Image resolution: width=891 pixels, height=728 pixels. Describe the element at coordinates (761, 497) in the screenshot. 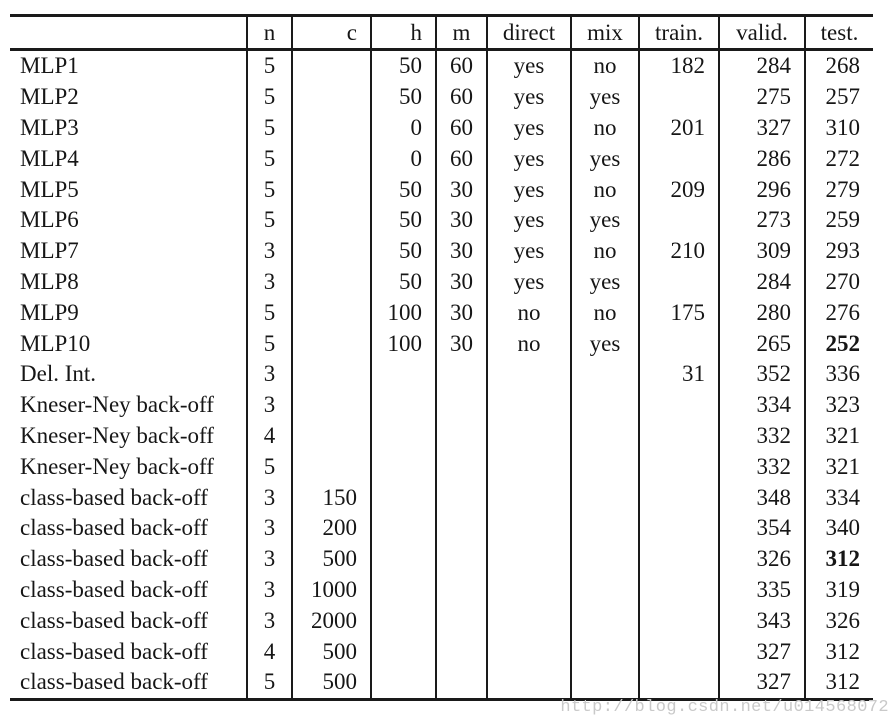

I see `cell-valid: 348` at that location.